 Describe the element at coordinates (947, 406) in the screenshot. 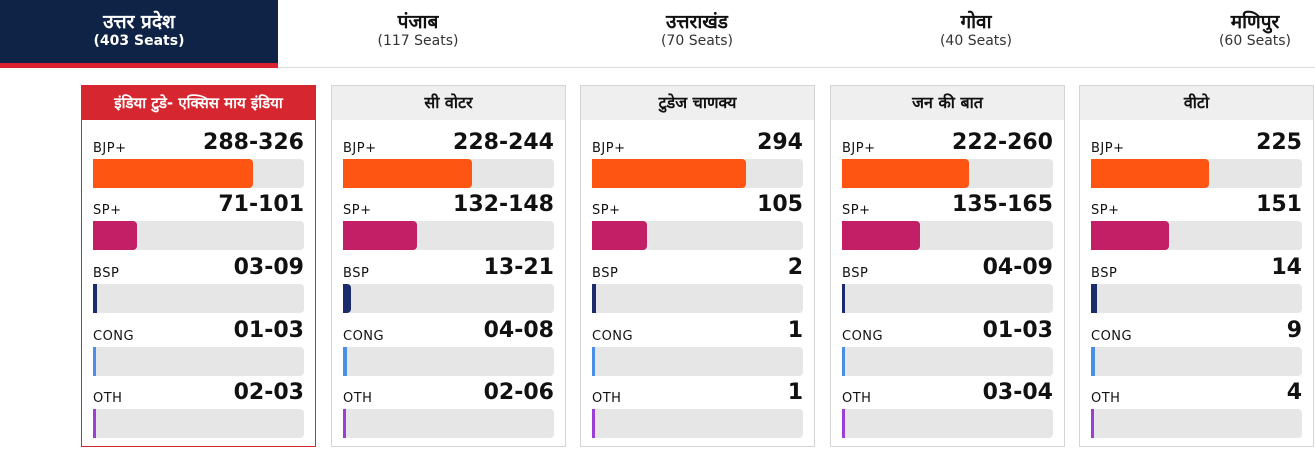

I see `party-row-oth: OTH 03-04` at that location.